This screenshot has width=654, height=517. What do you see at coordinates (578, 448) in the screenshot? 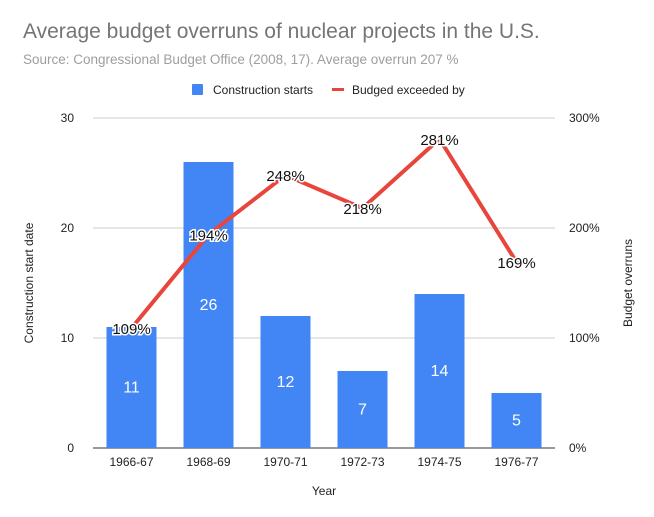
I see `y2-tick-label: 0%` at bounding box center [578, 448].